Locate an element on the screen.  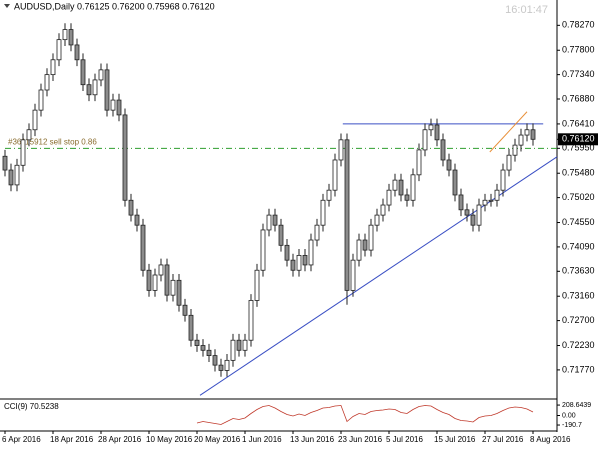
y-tick-label: 0.73630 is located at coordinates (578, 271).